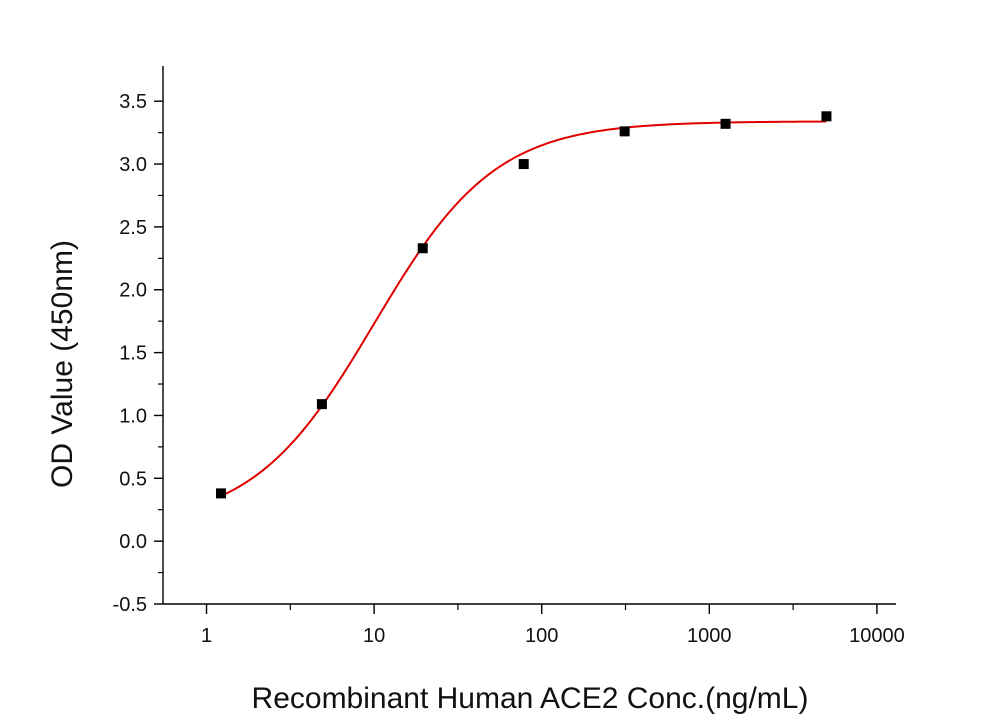  I want to click on x-tick-label: 1000, so click(709, 636).